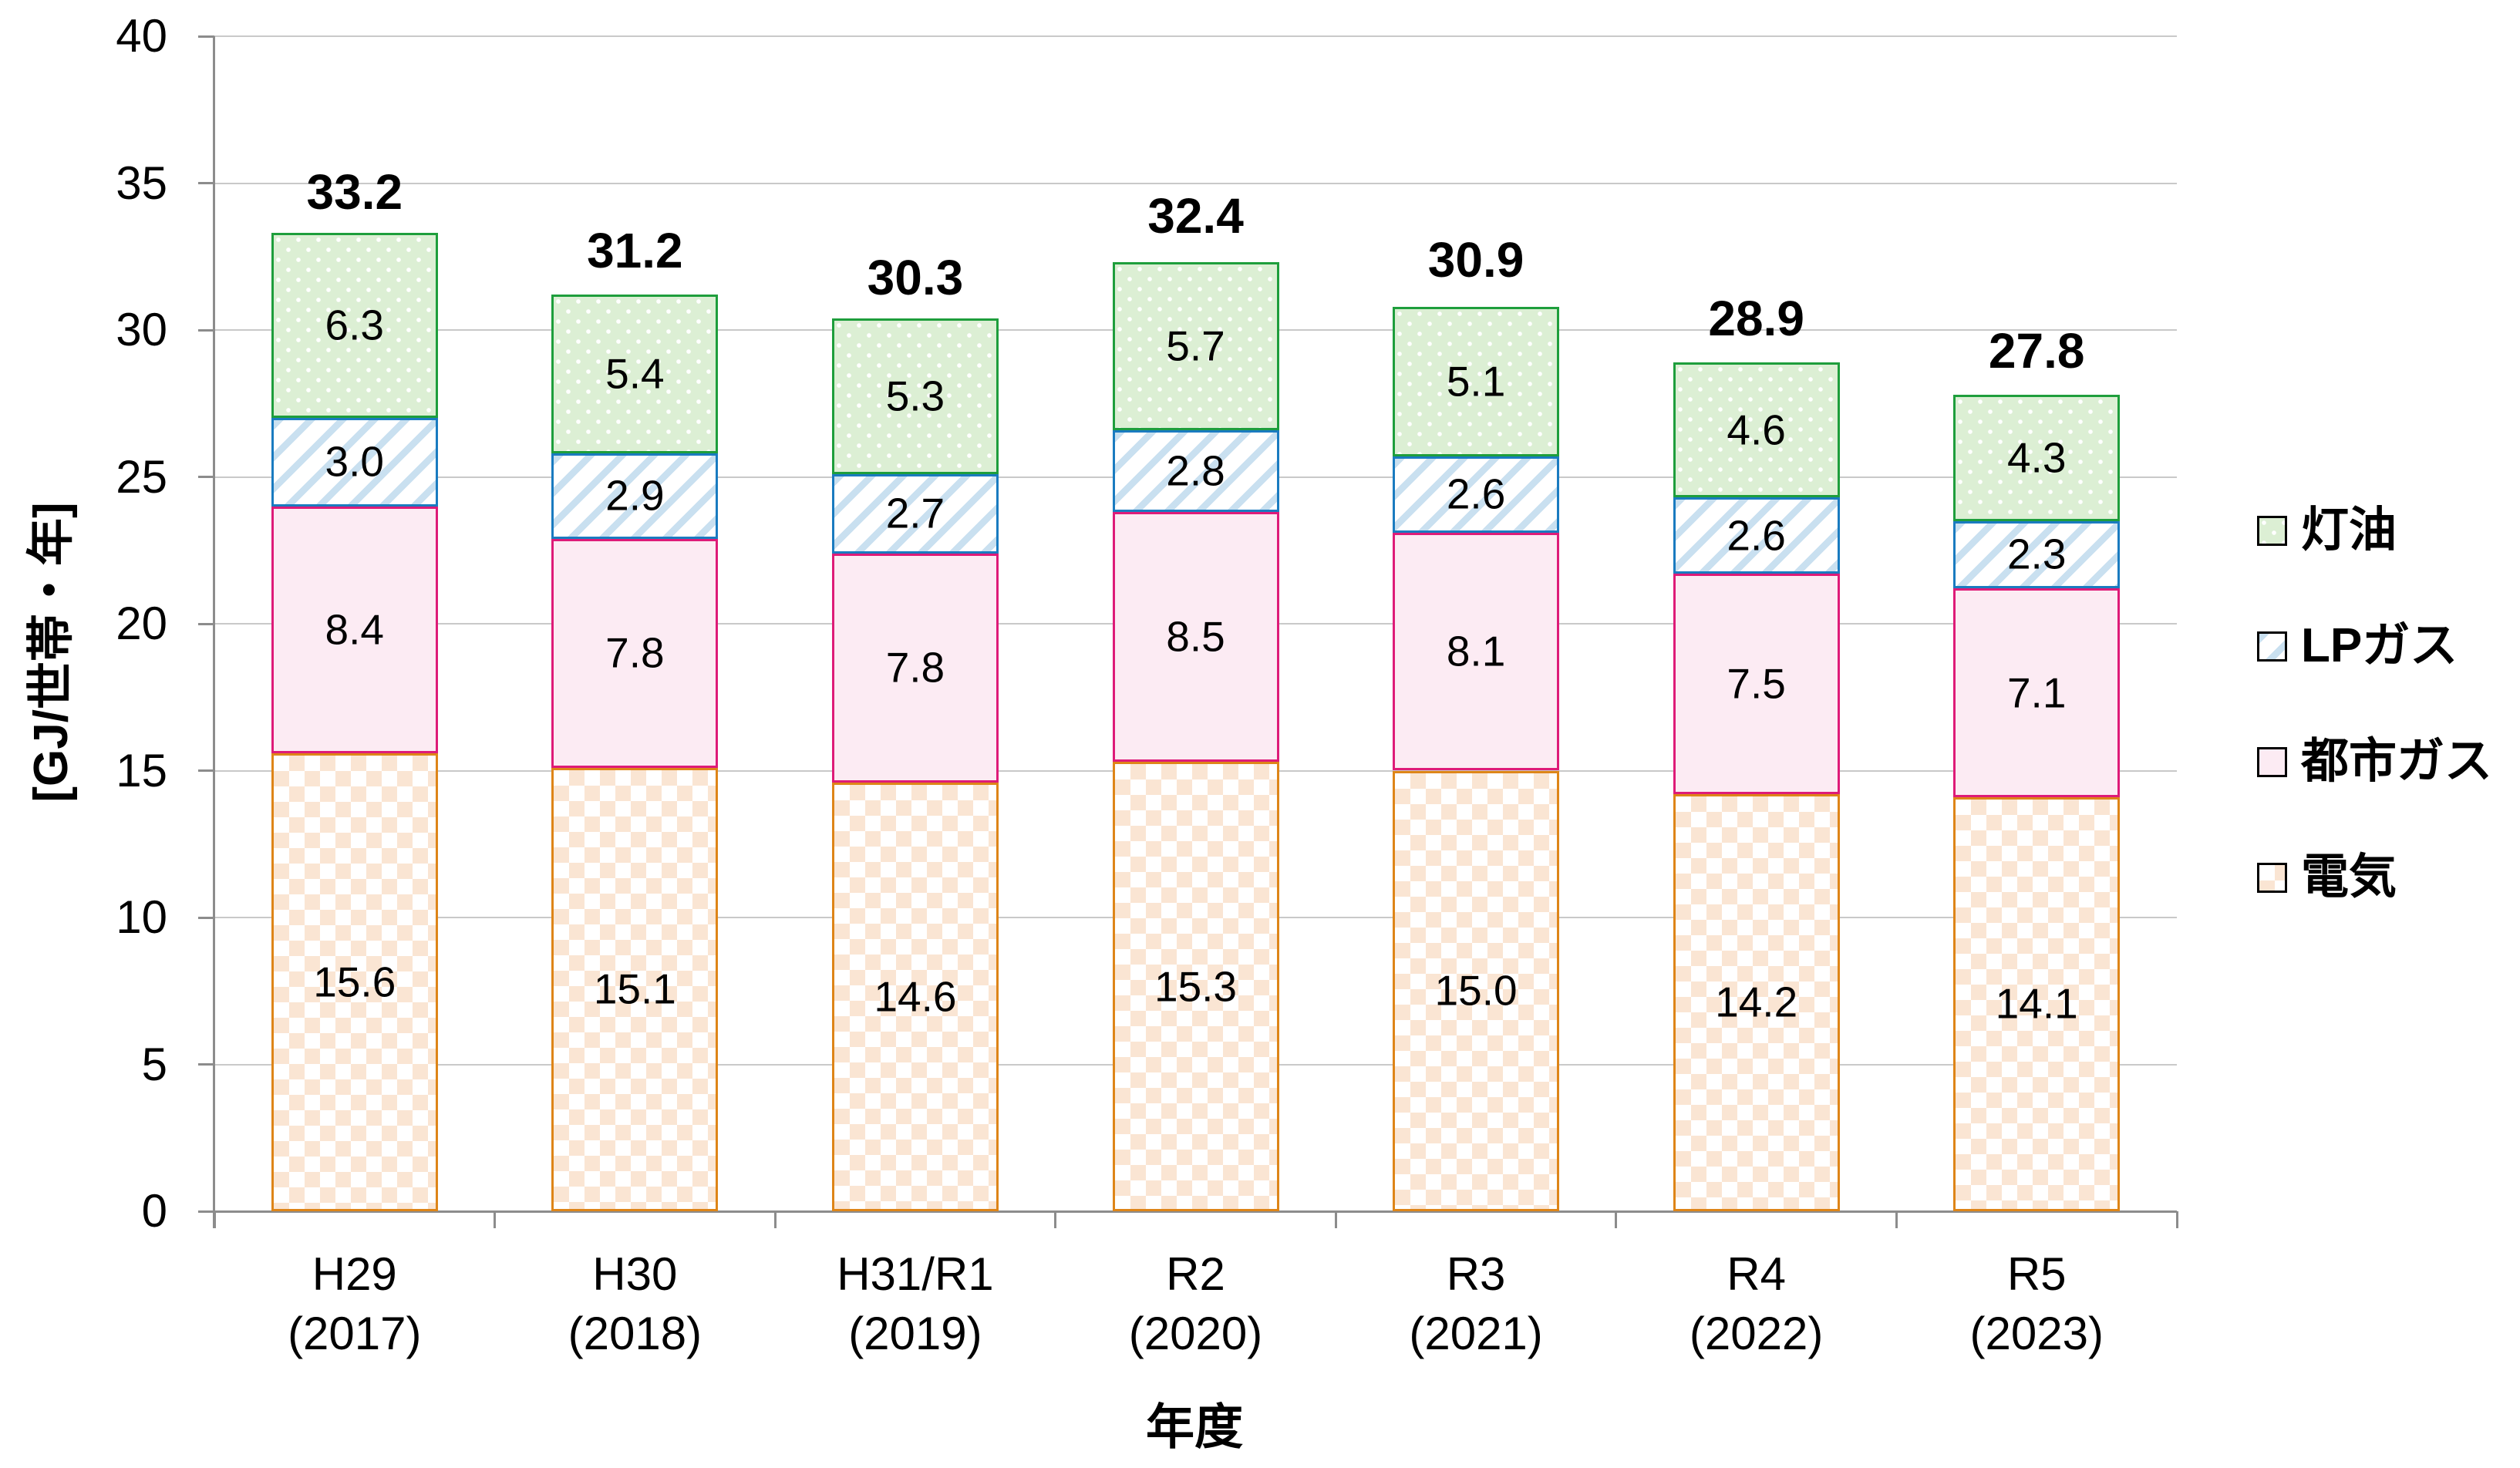 The height and width of the screenshot is (1468, 2520). Describe the element at coordinates (2037, 1274) in the screenshot. I see `x-category-era: R5` at that location.